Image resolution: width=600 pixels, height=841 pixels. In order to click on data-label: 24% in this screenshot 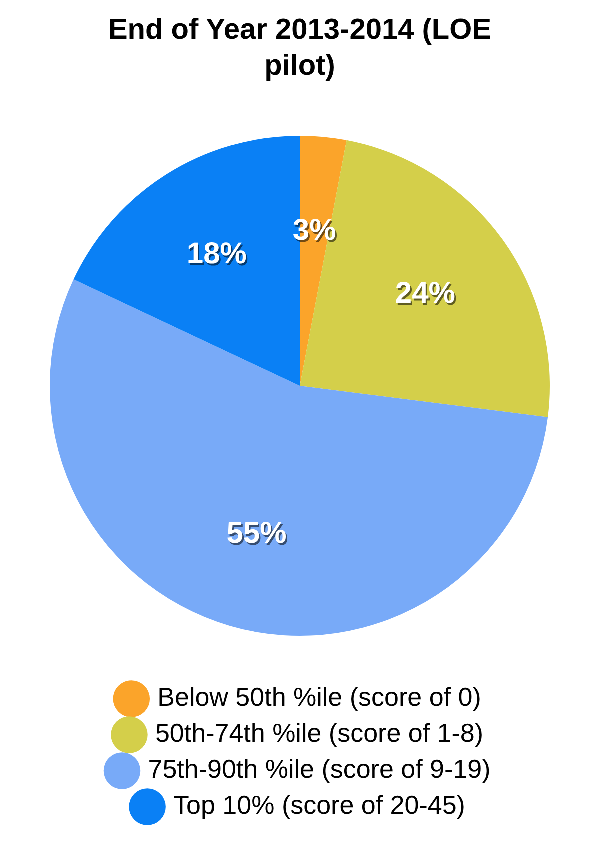, I will do `click(426, 295)`.